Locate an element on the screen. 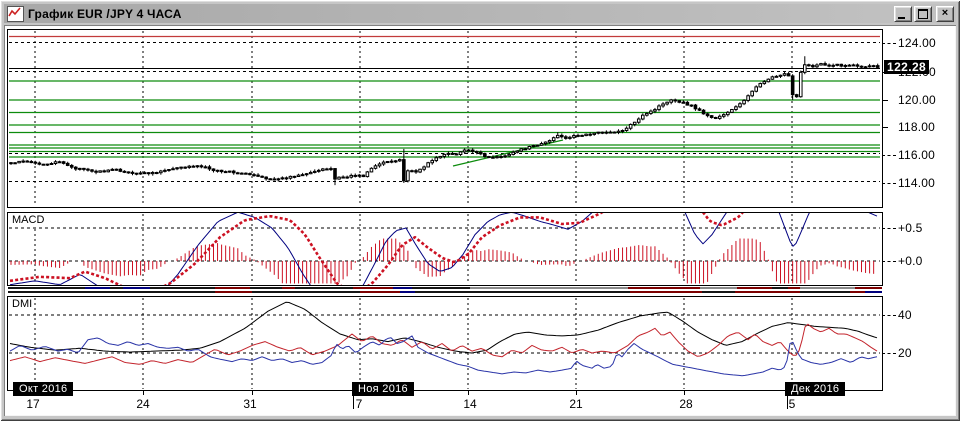  price-label-120.00: 120.00 is located at coordinates (917, 100).